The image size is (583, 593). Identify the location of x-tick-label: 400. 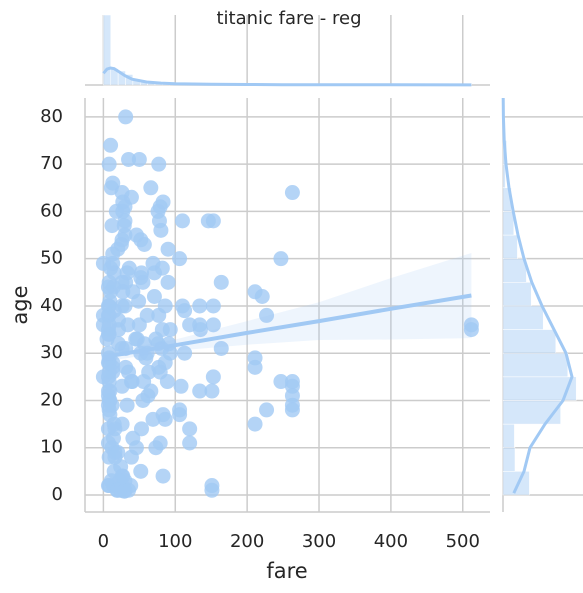
(391, 541).